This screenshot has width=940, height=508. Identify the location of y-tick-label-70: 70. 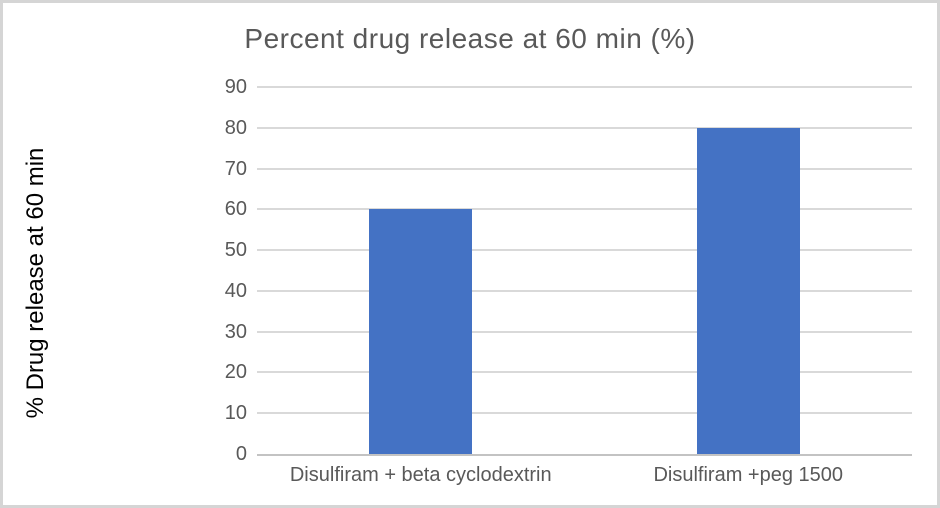
(235, 168).